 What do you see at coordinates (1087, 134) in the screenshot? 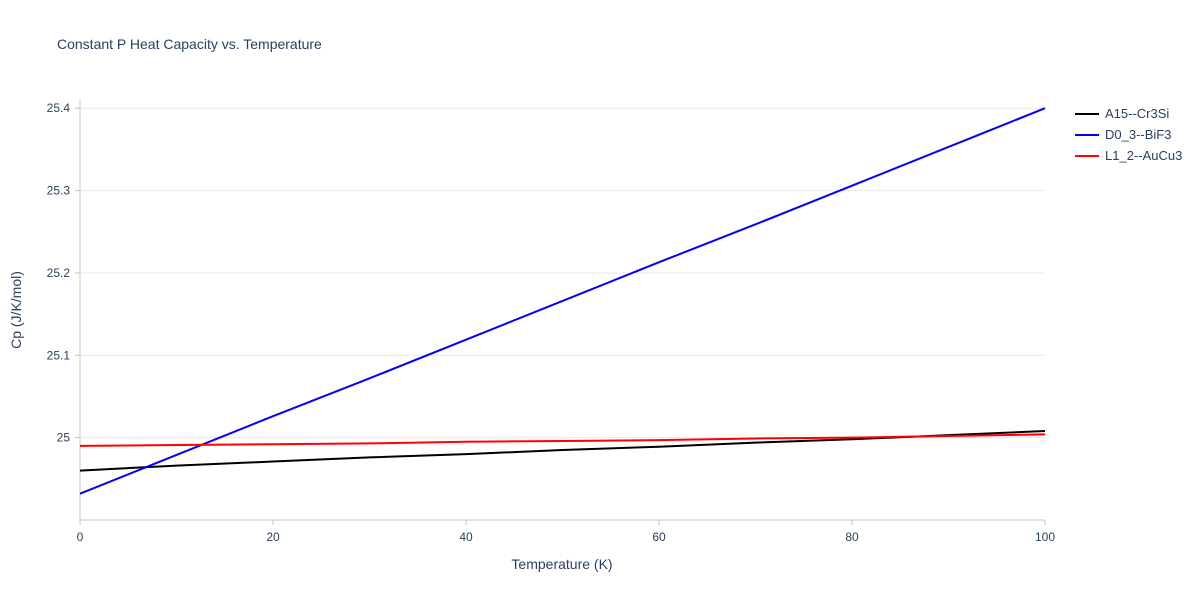
I see `legend-line-swatch-blue` at bounding box center [1087, 134].